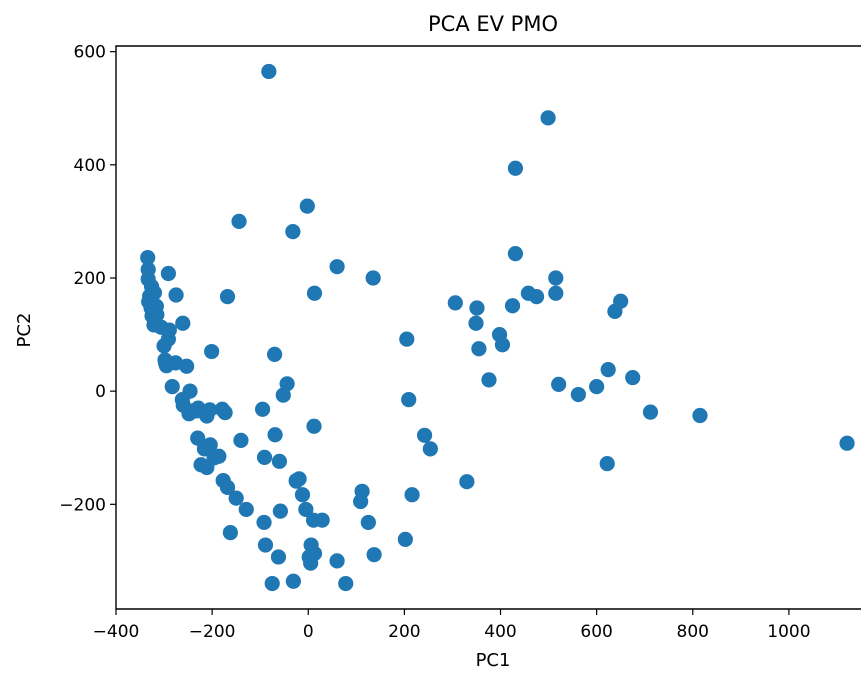 Image resolution: width=861 pixels, height=673 pixels. Describe the element at coordinates (212, 632) in the screenshot. I see `x-tick-label: −200` at that location.